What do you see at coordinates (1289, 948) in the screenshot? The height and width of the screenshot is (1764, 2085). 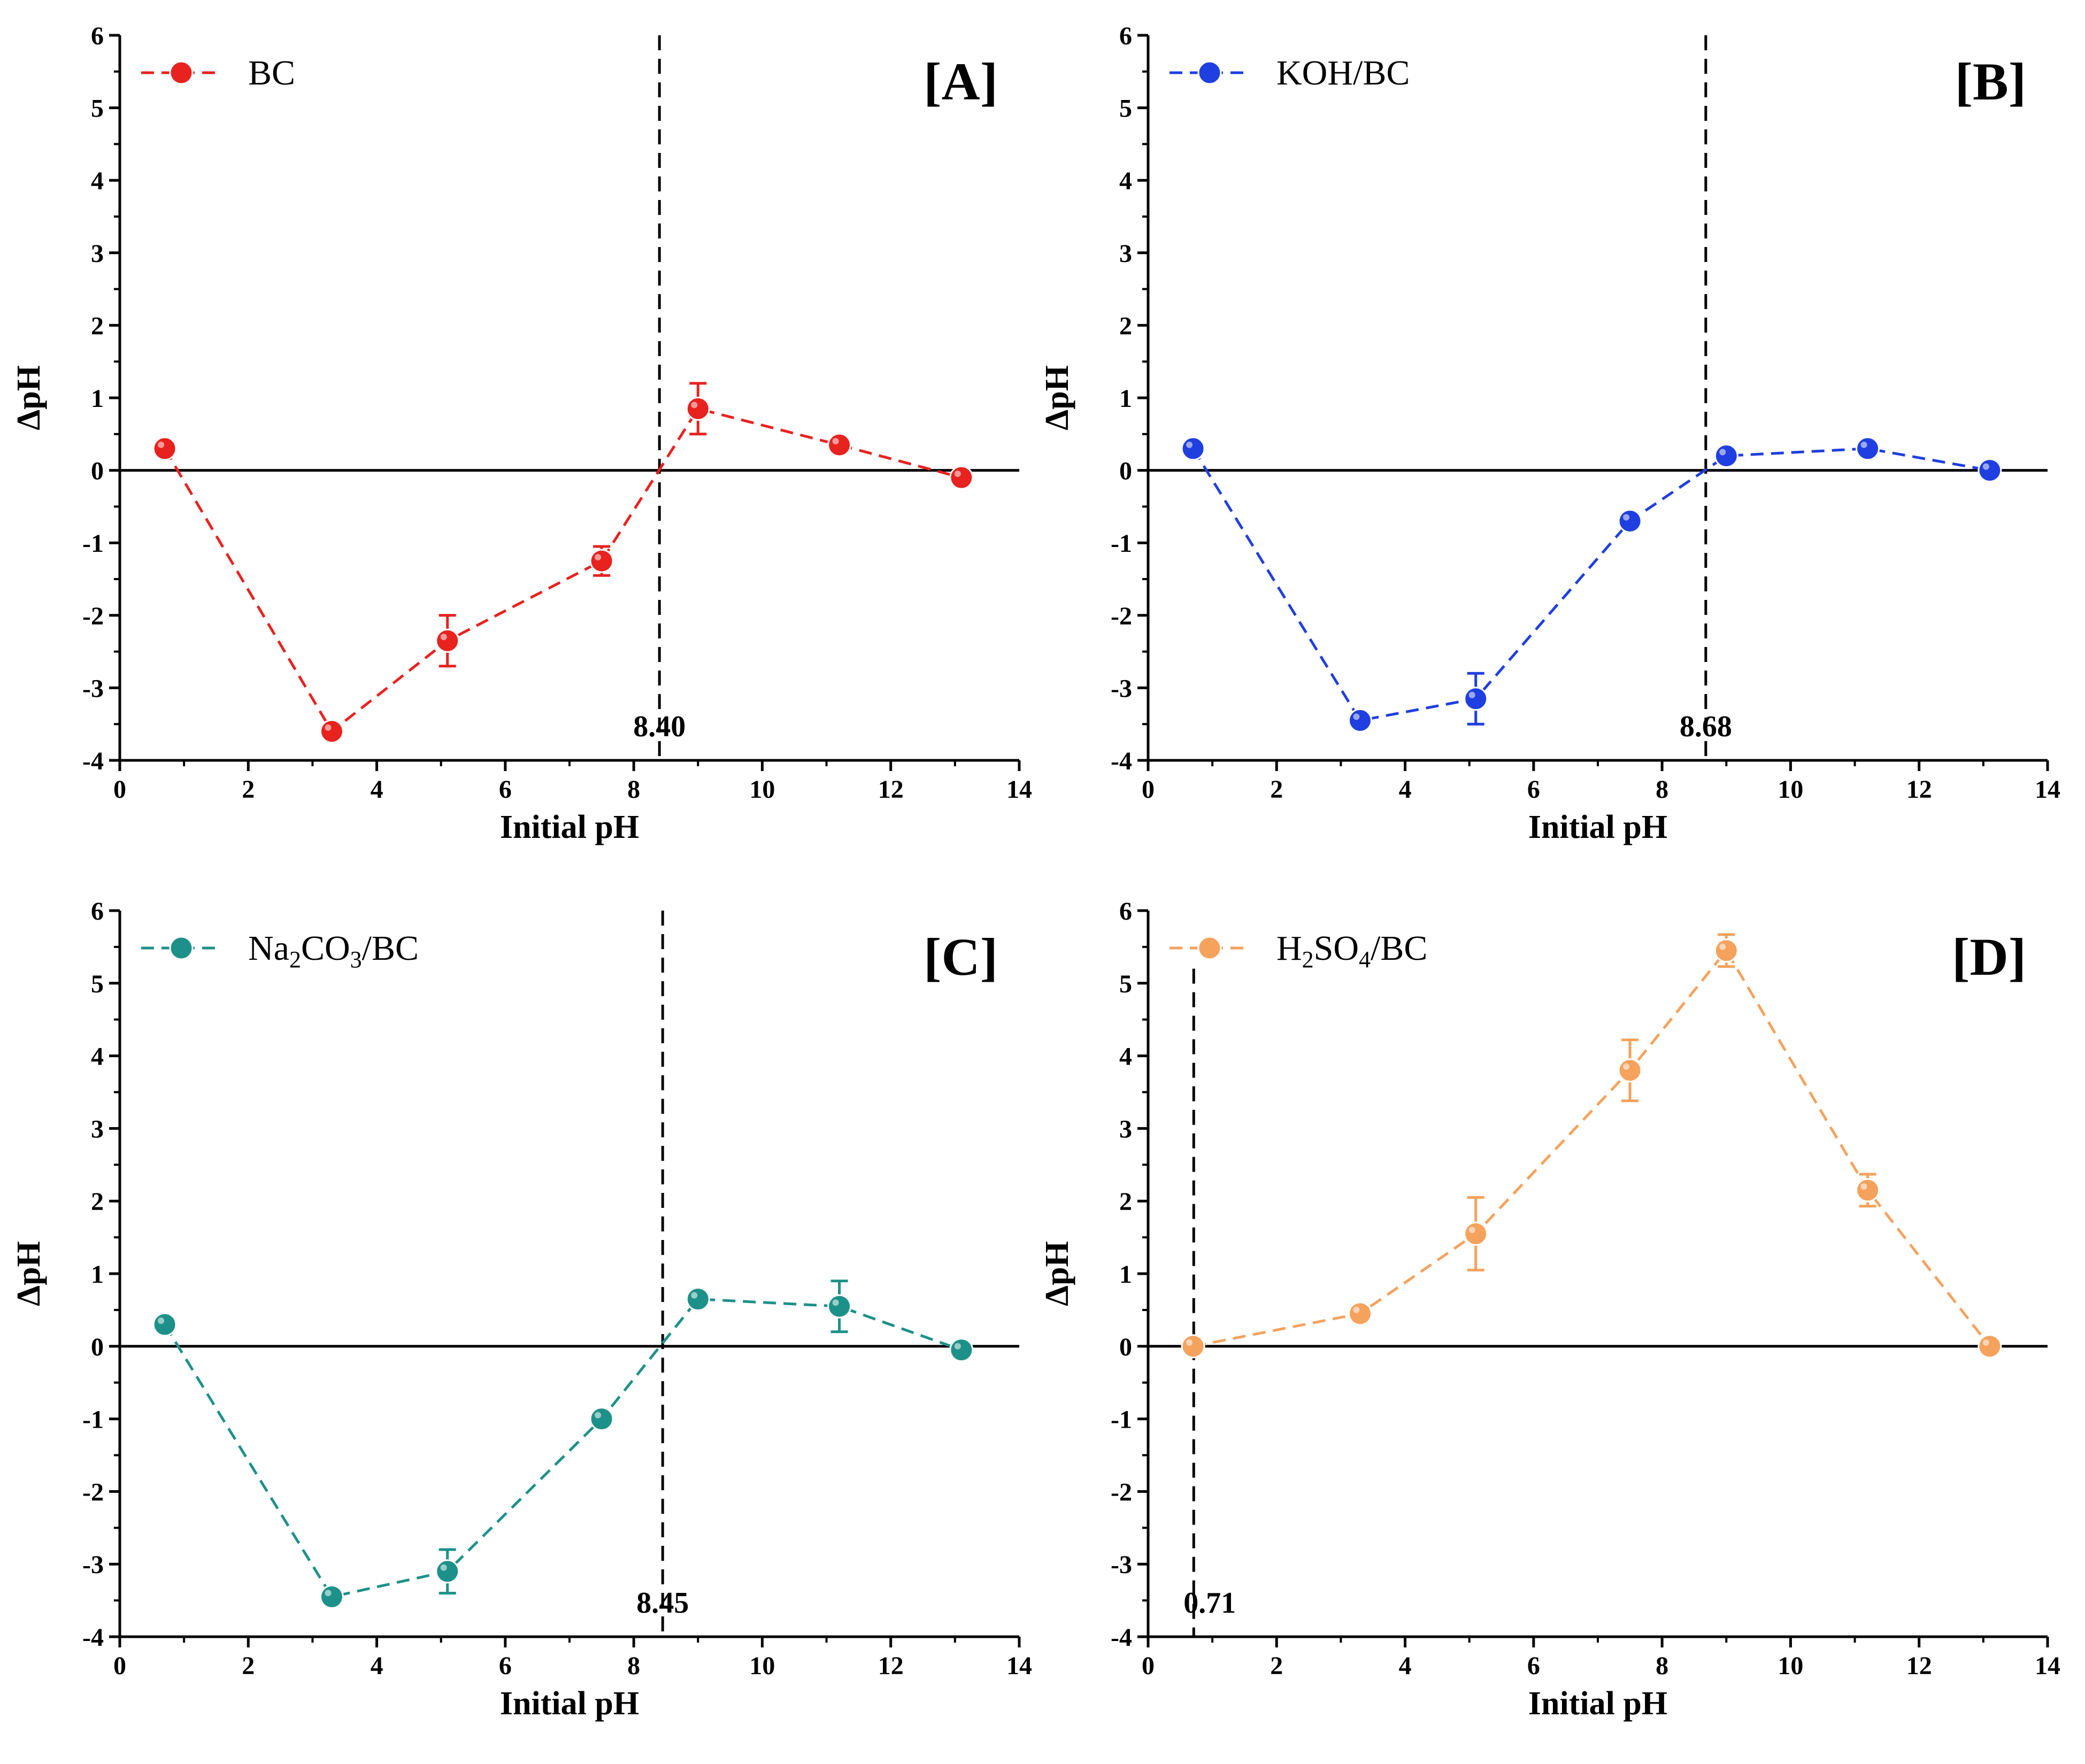 I see `legend-label-part: H` at bounding box center [1289, 948].